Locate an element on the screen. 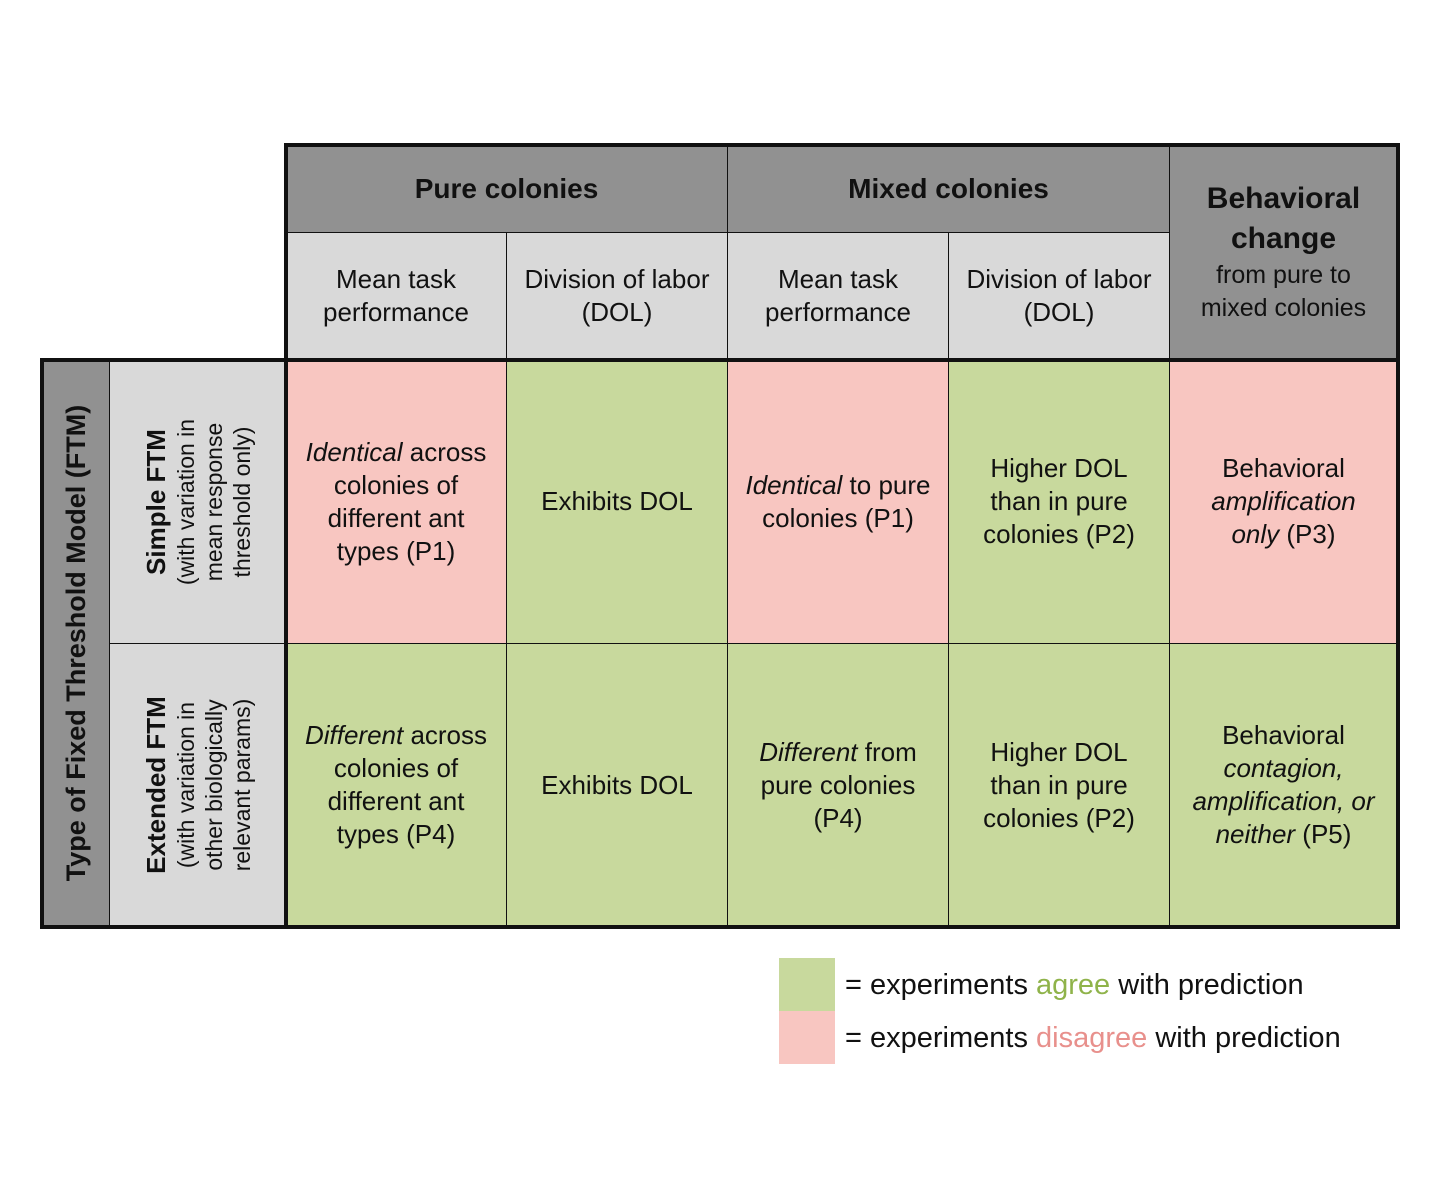  cell-extended-behavioral-pre: Behavioral is located at coordinates (1283, 735).